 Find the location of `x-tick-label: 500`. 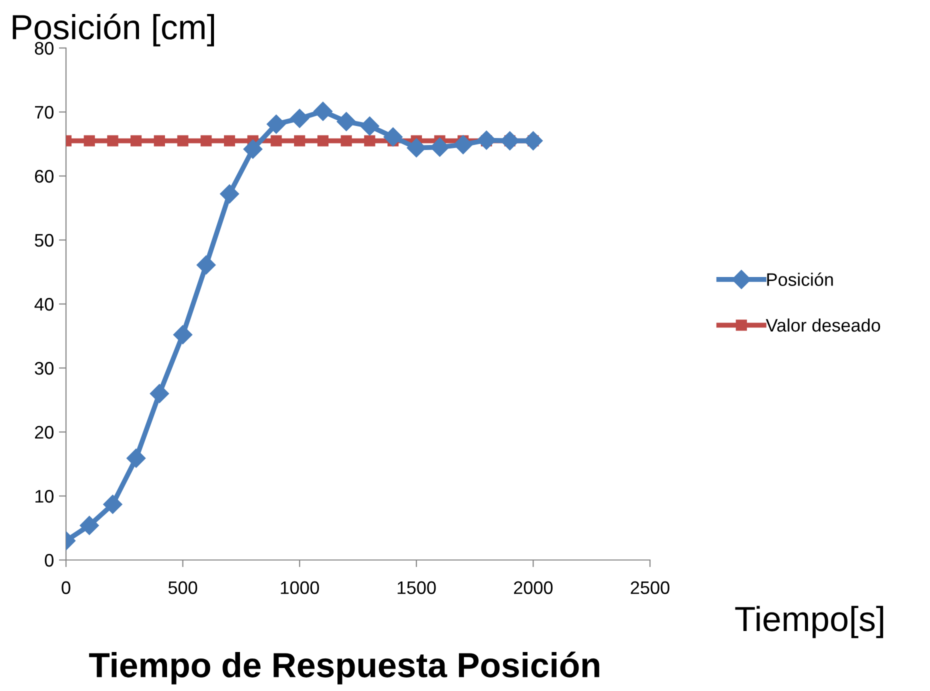

x-tick-label: 500 is located at coordinates (183, 587).